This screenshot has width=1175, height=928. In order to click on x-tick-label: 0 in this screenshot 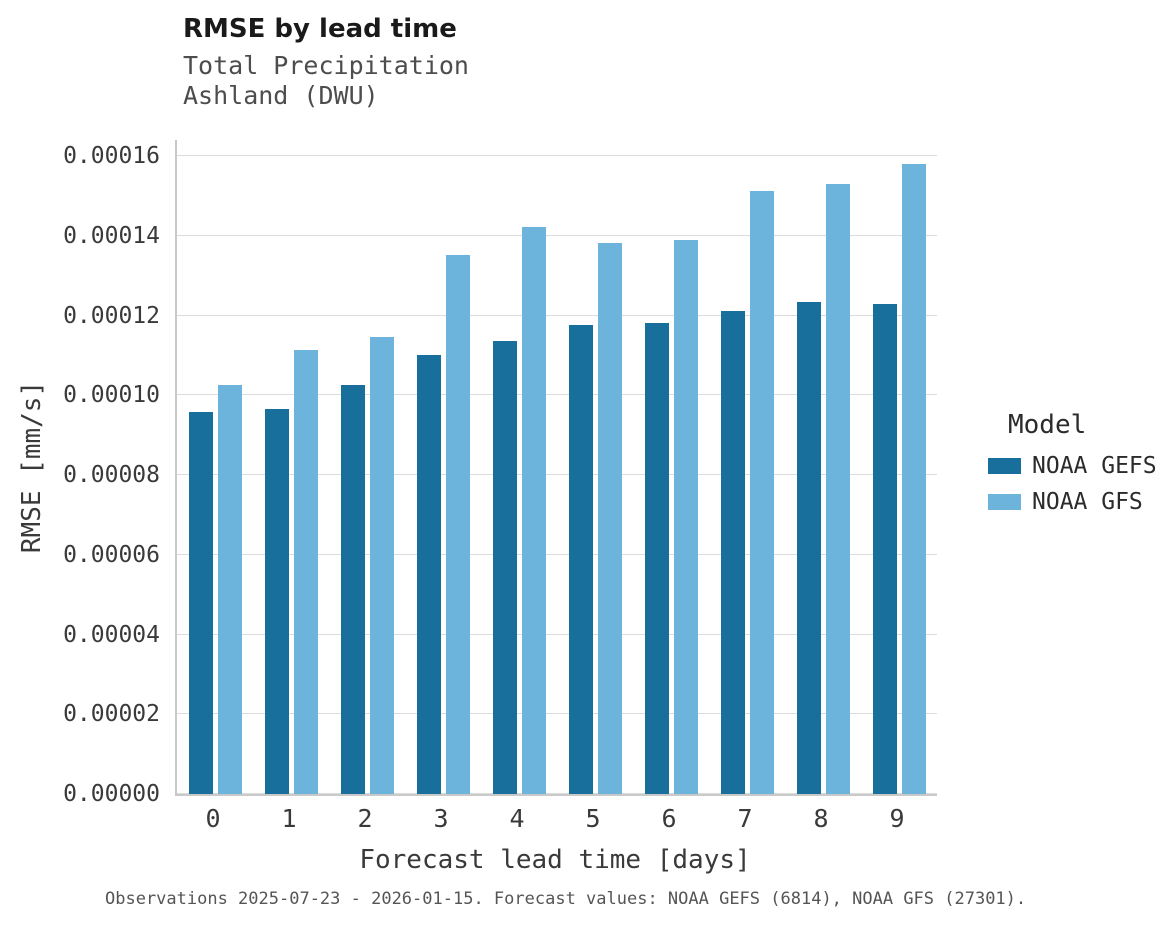, I will do `click(213, 818)`.